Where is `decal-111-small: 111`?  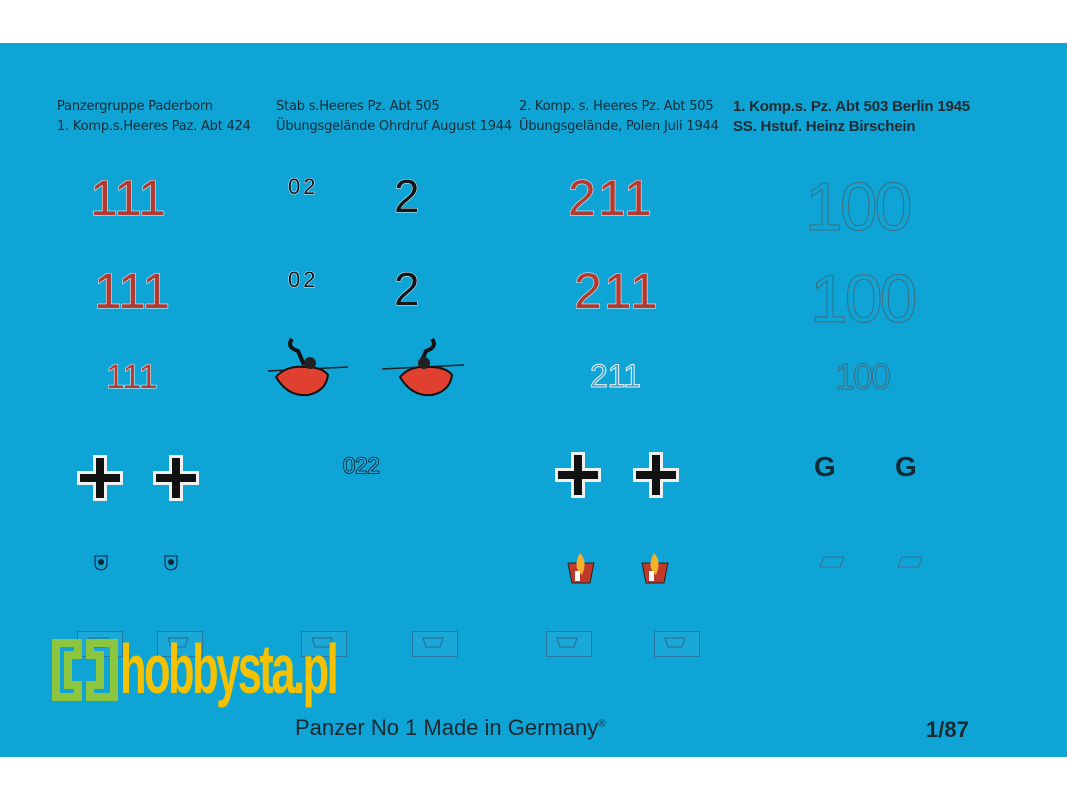 decal-111-small: 111 is located at coordinates (132, 377).